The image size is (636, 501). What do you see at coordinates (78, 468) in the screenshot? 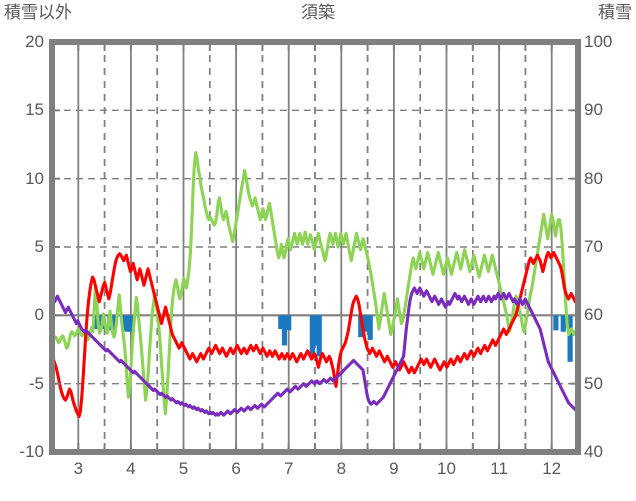
I see `xtick-label: 3` at bounding box center [78, 468].